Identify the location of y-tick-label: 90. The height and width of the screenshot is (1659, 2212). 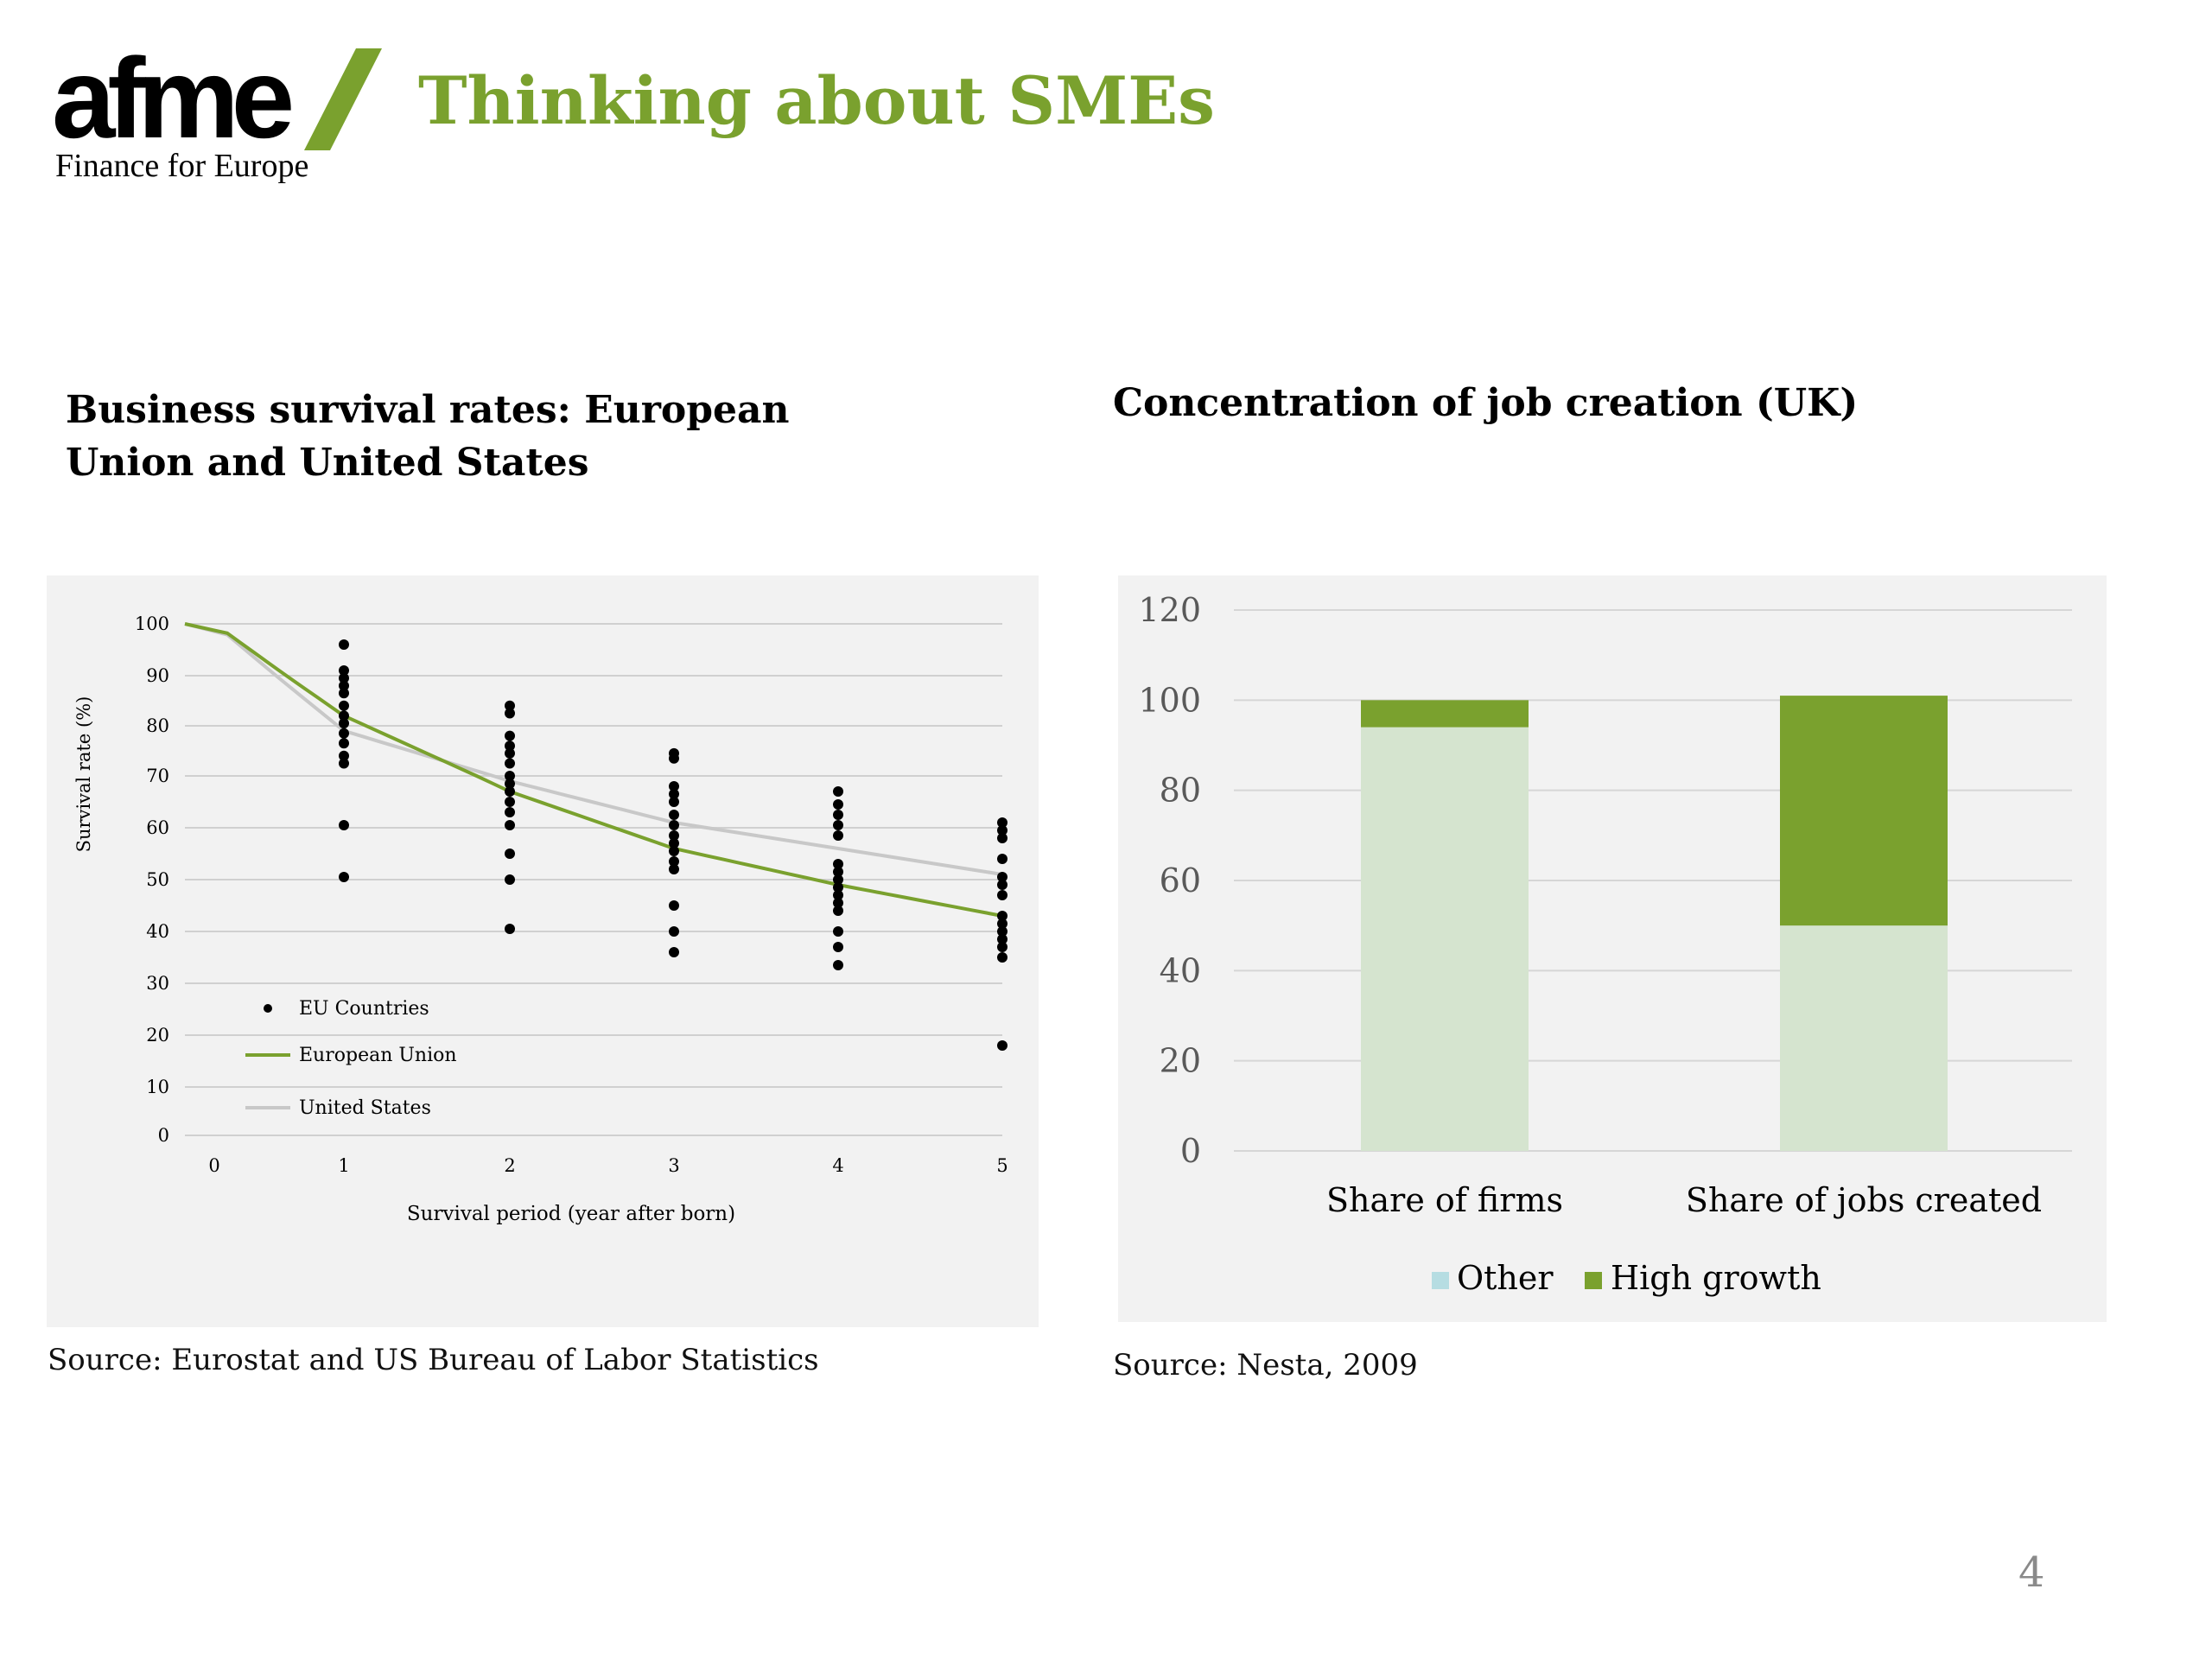
(157, 675).